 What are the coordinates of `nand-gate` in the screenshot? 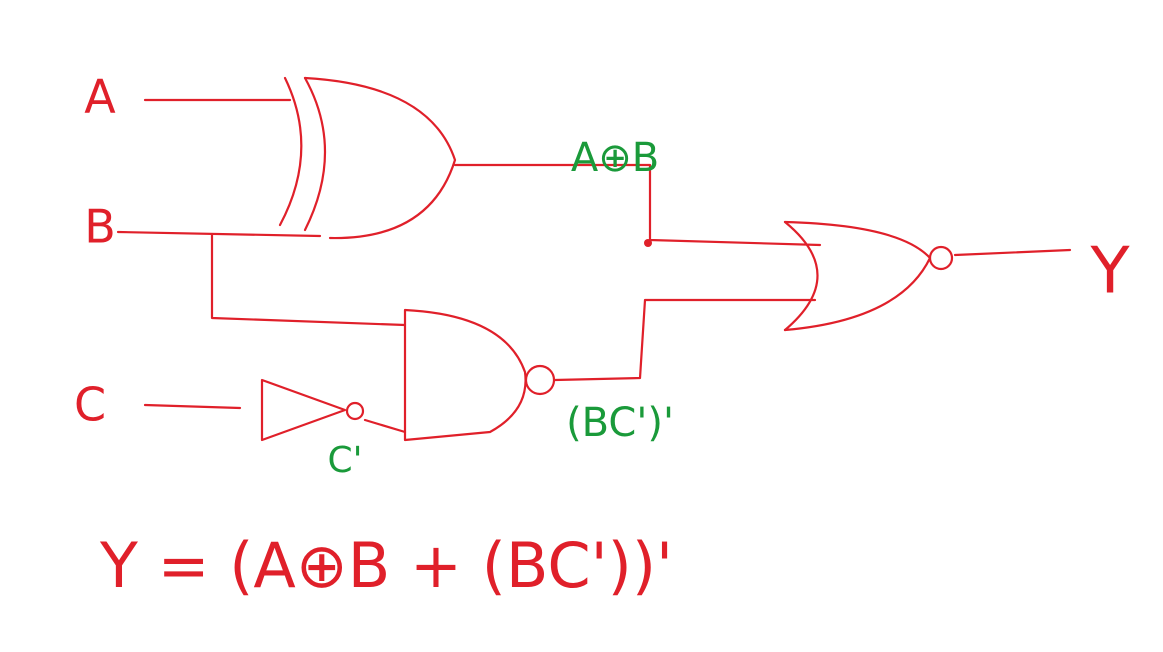 It's located at (479, 375).